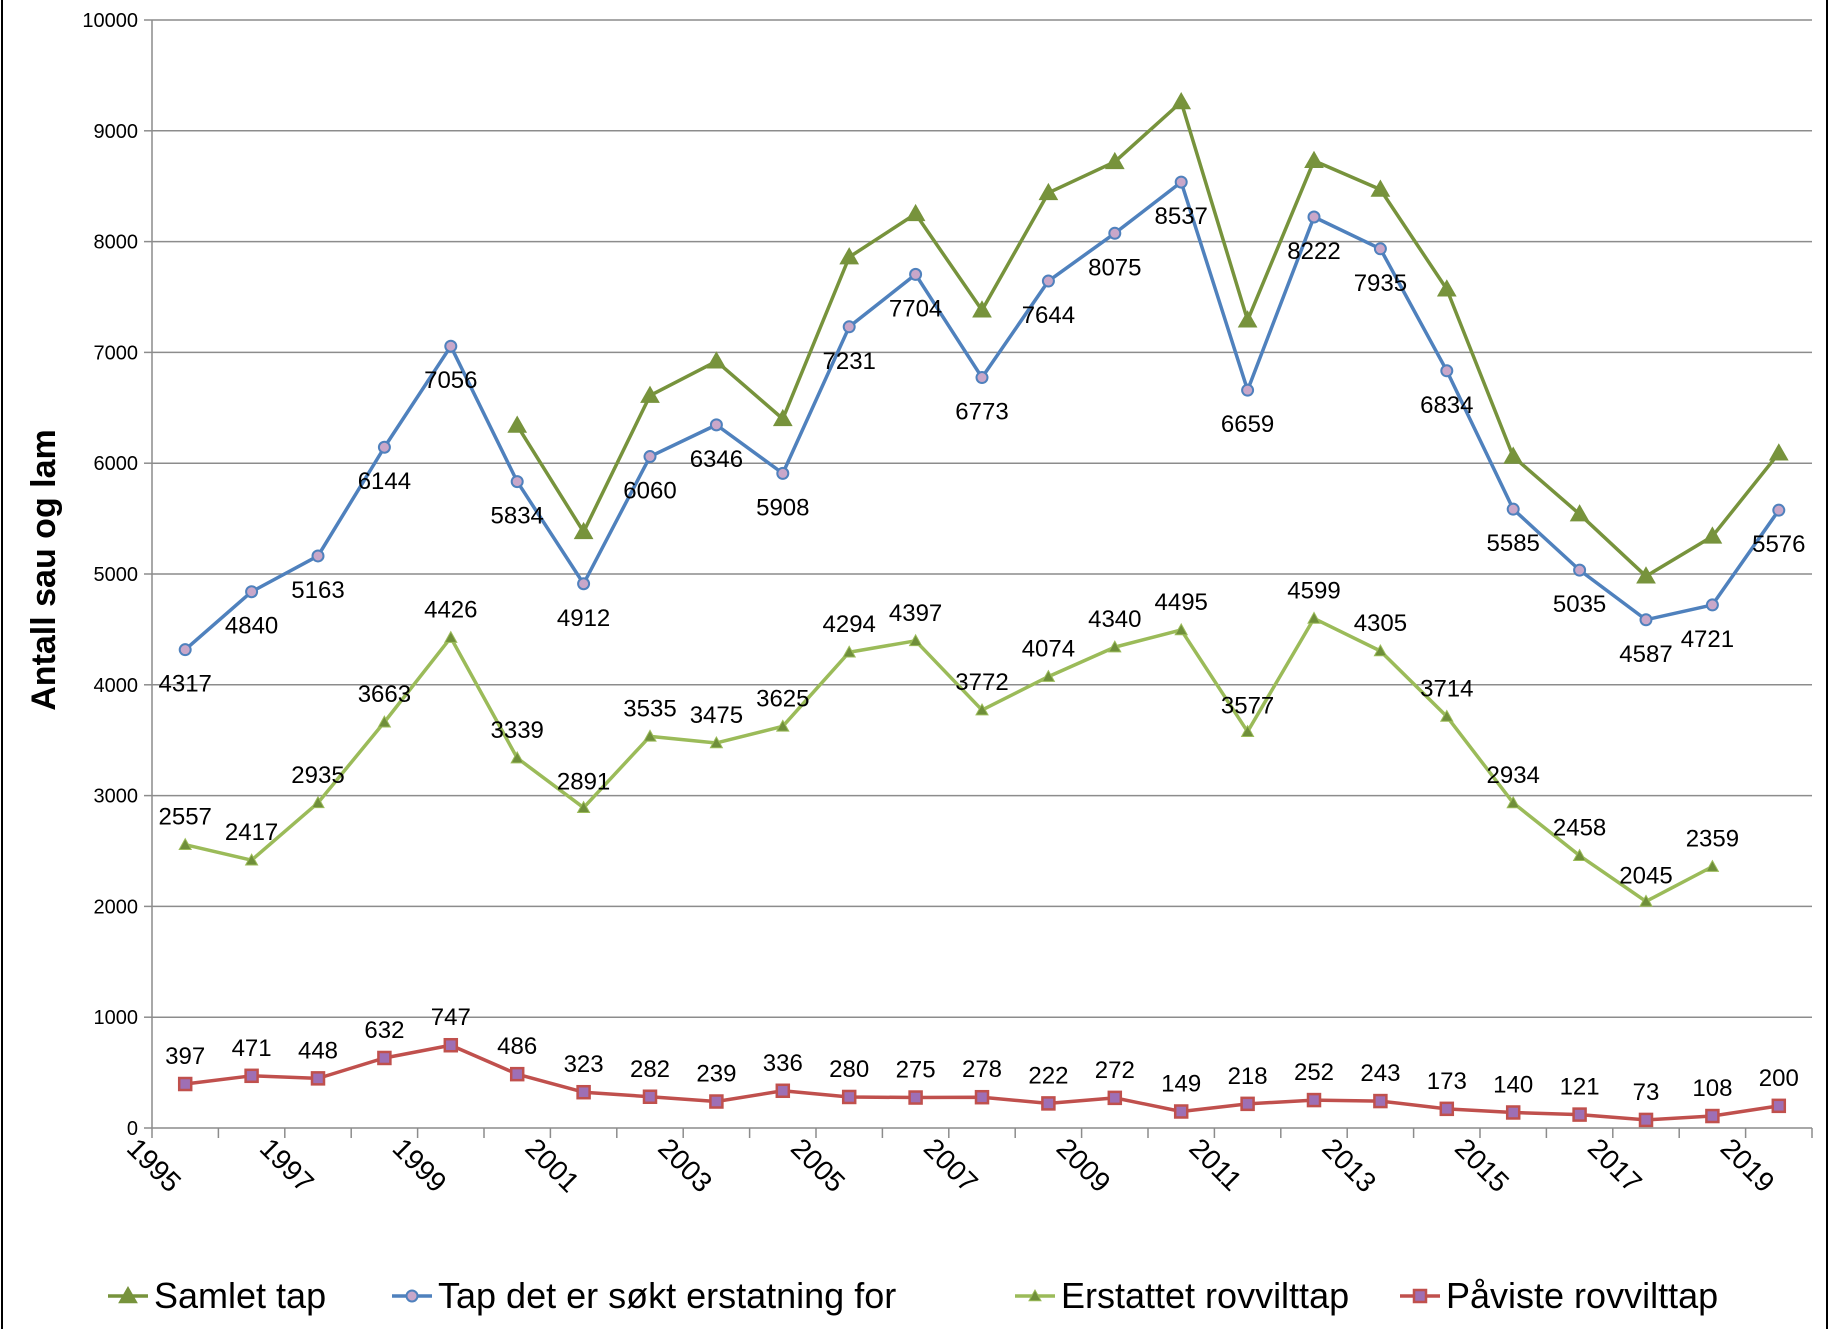 This screenshot has height=1329, width=1829. What do you see at coordinates (915, 308) in the screenshot?
I see `data-label: 7704` at bounding box center [915, 308].